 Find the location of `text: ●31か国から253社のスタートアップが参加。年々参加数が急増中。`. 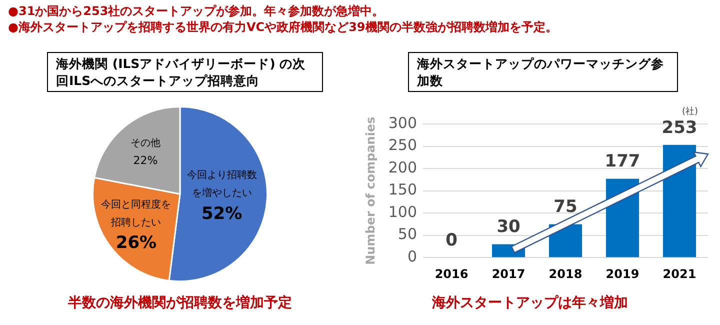

text: ●31か国から253社のスタートアップが参加。年々参加数が急増中。 is located at coordinates (196, 11).